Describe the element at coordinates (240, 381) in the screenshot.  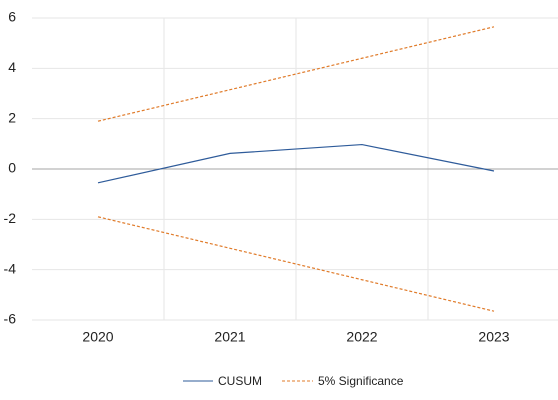
I see `legend-label: CUSUM` at that location.